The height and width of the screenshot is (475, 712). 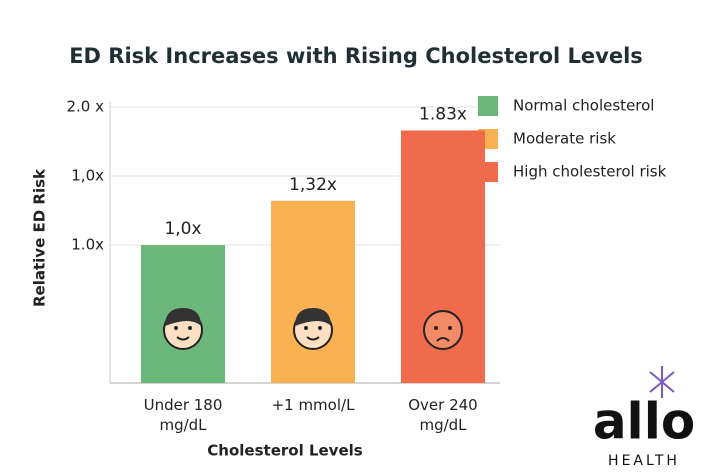 I want to click on legend-label: Normal cholesterol, so click(x=583, y=106).